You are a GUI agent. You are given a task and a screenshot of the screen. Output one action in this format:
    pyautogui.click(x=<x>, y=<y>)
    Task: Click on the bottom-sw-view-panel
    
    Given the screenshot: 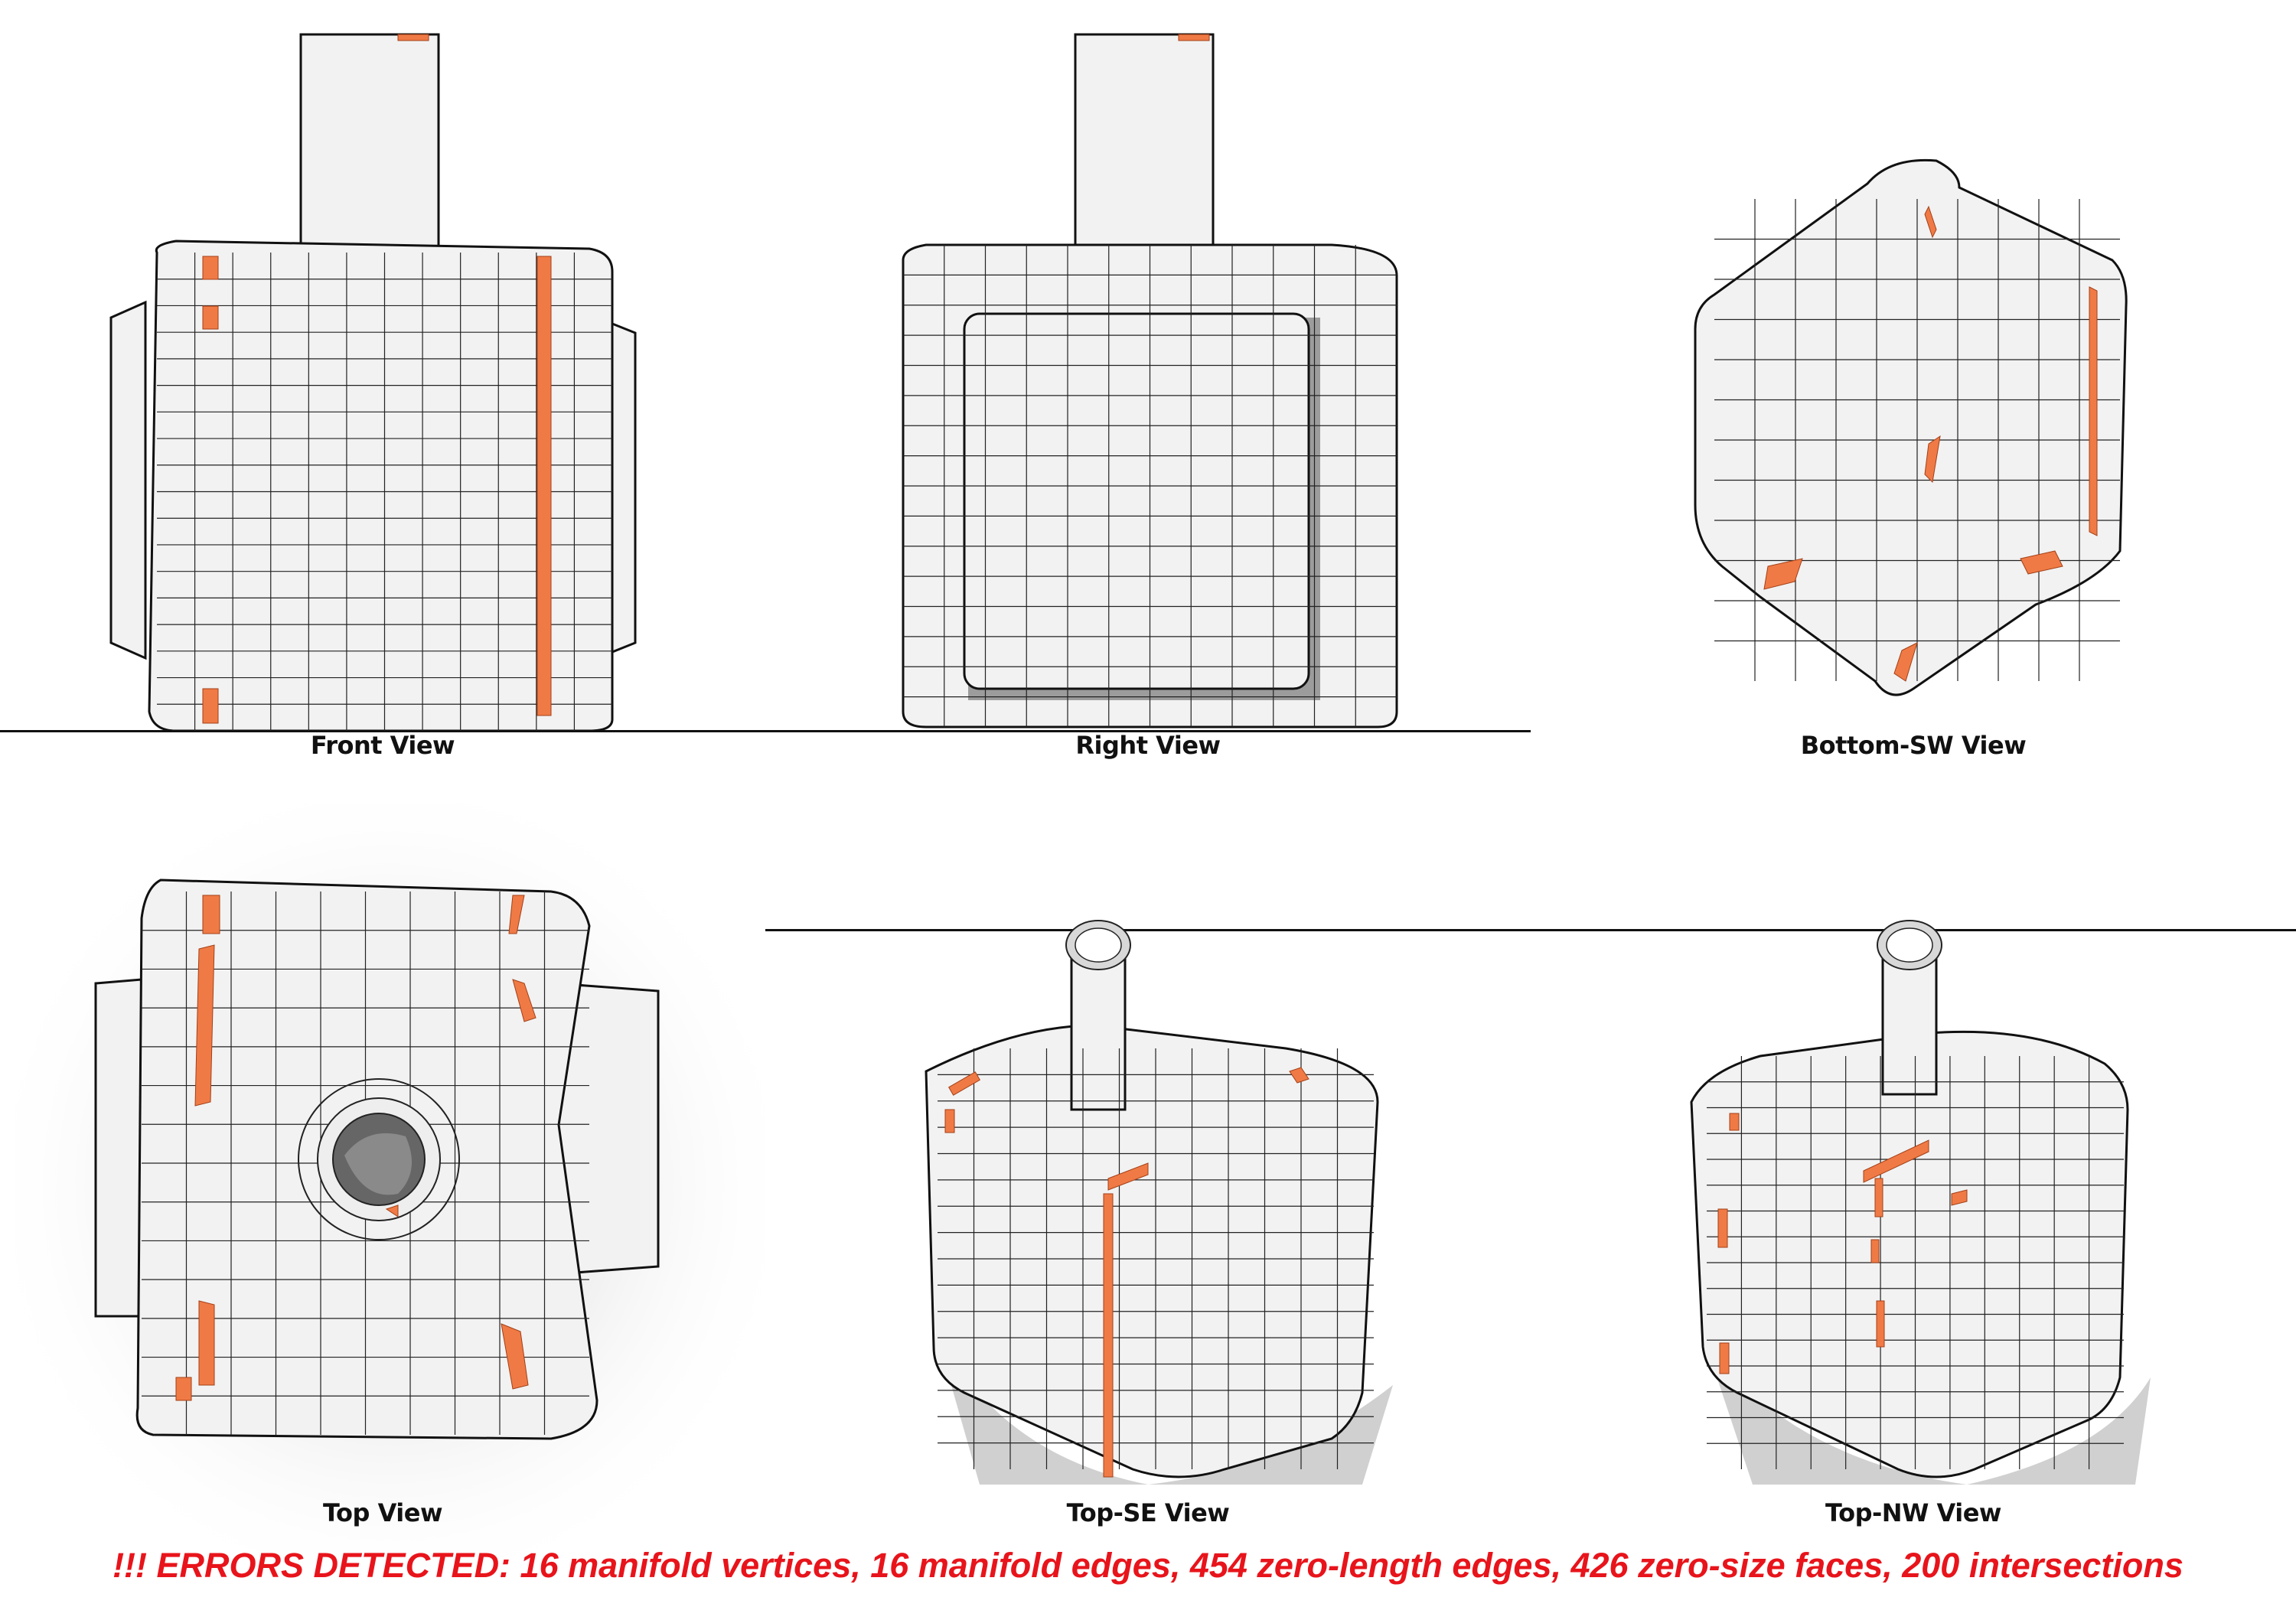 What is the action you would take?
    pyautogui.click(x=1943, y=429)
    